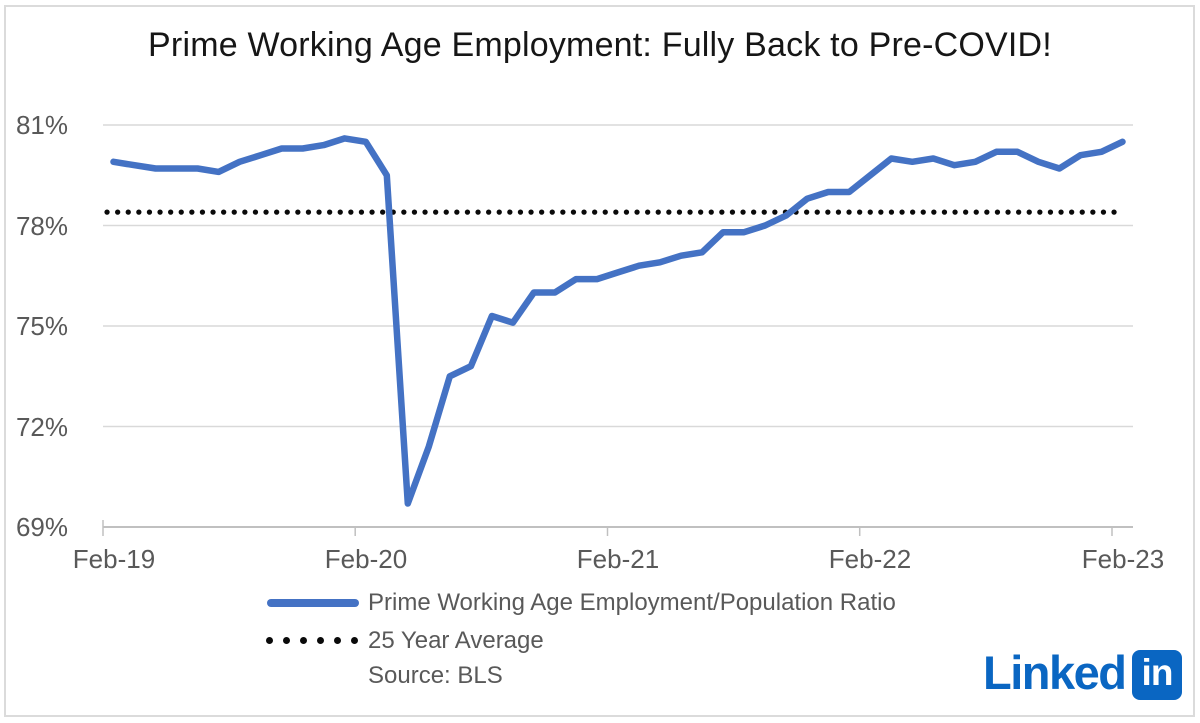 The image size is (1200, 723). What do you see at coordinates (313, 603) in the screenshot?
I see `legend-series-line-swatch` at bounding box center [313, 603].